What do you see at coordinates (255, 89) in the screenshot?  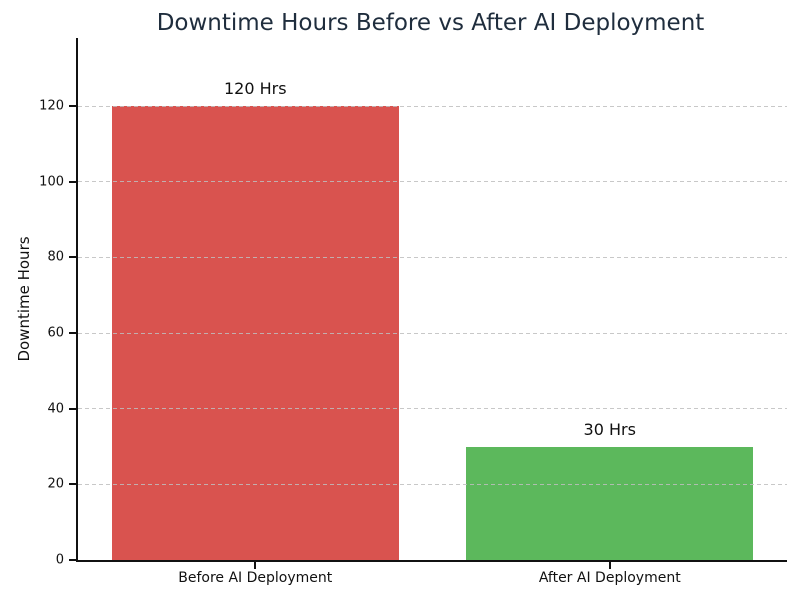 I see `bar-value-label-0: 120 Hrs` at bounding box center [255, 89].